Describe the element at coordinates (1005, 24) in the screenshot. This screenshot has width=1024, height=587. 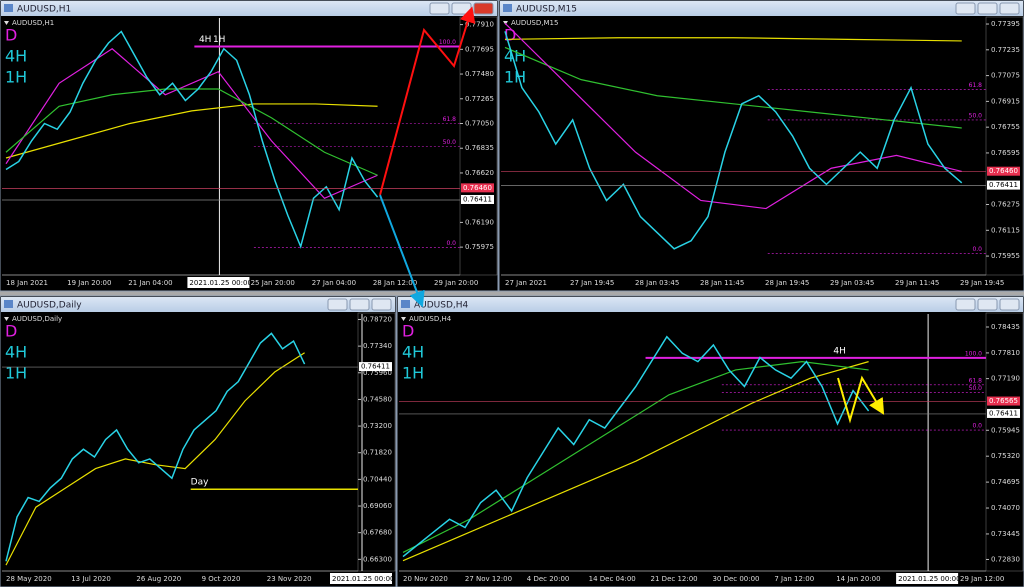
I see `y-tick-label: 0.77395` at that location.